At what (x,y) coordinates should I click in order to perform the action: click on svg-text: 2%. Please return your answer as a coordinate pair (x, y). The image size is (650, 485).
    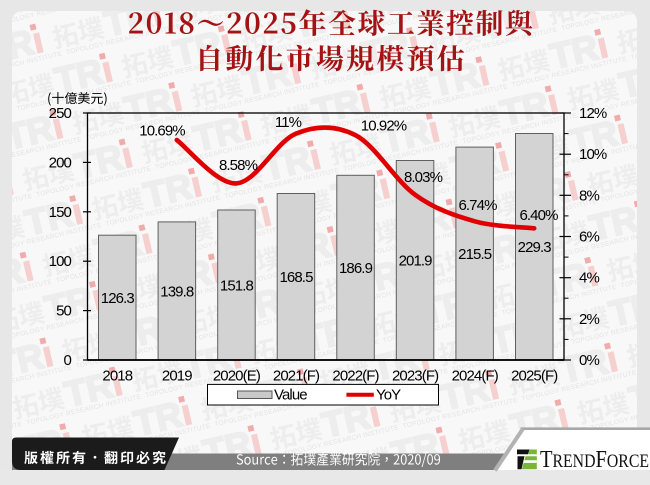
    Looking at the image, I should click on (589, 319).